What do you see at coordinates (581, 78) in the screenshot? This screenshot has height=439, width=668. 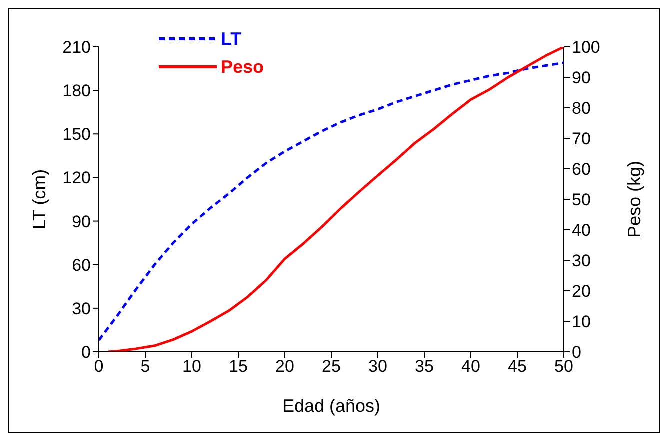 I see `y2-tick-label: 90` at bounding box center [581, 78].